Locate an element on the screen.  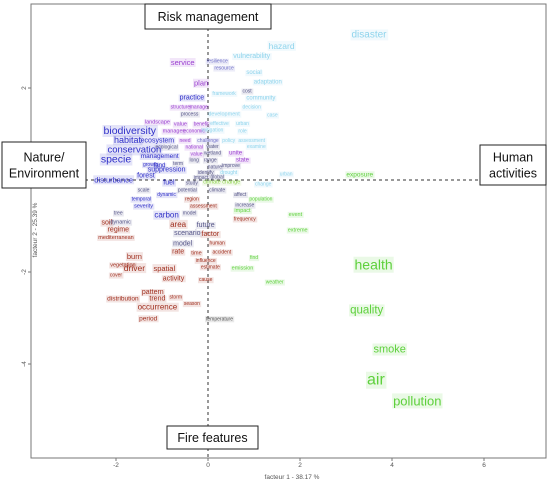
word-point: study is located at coordinates (192, 183).